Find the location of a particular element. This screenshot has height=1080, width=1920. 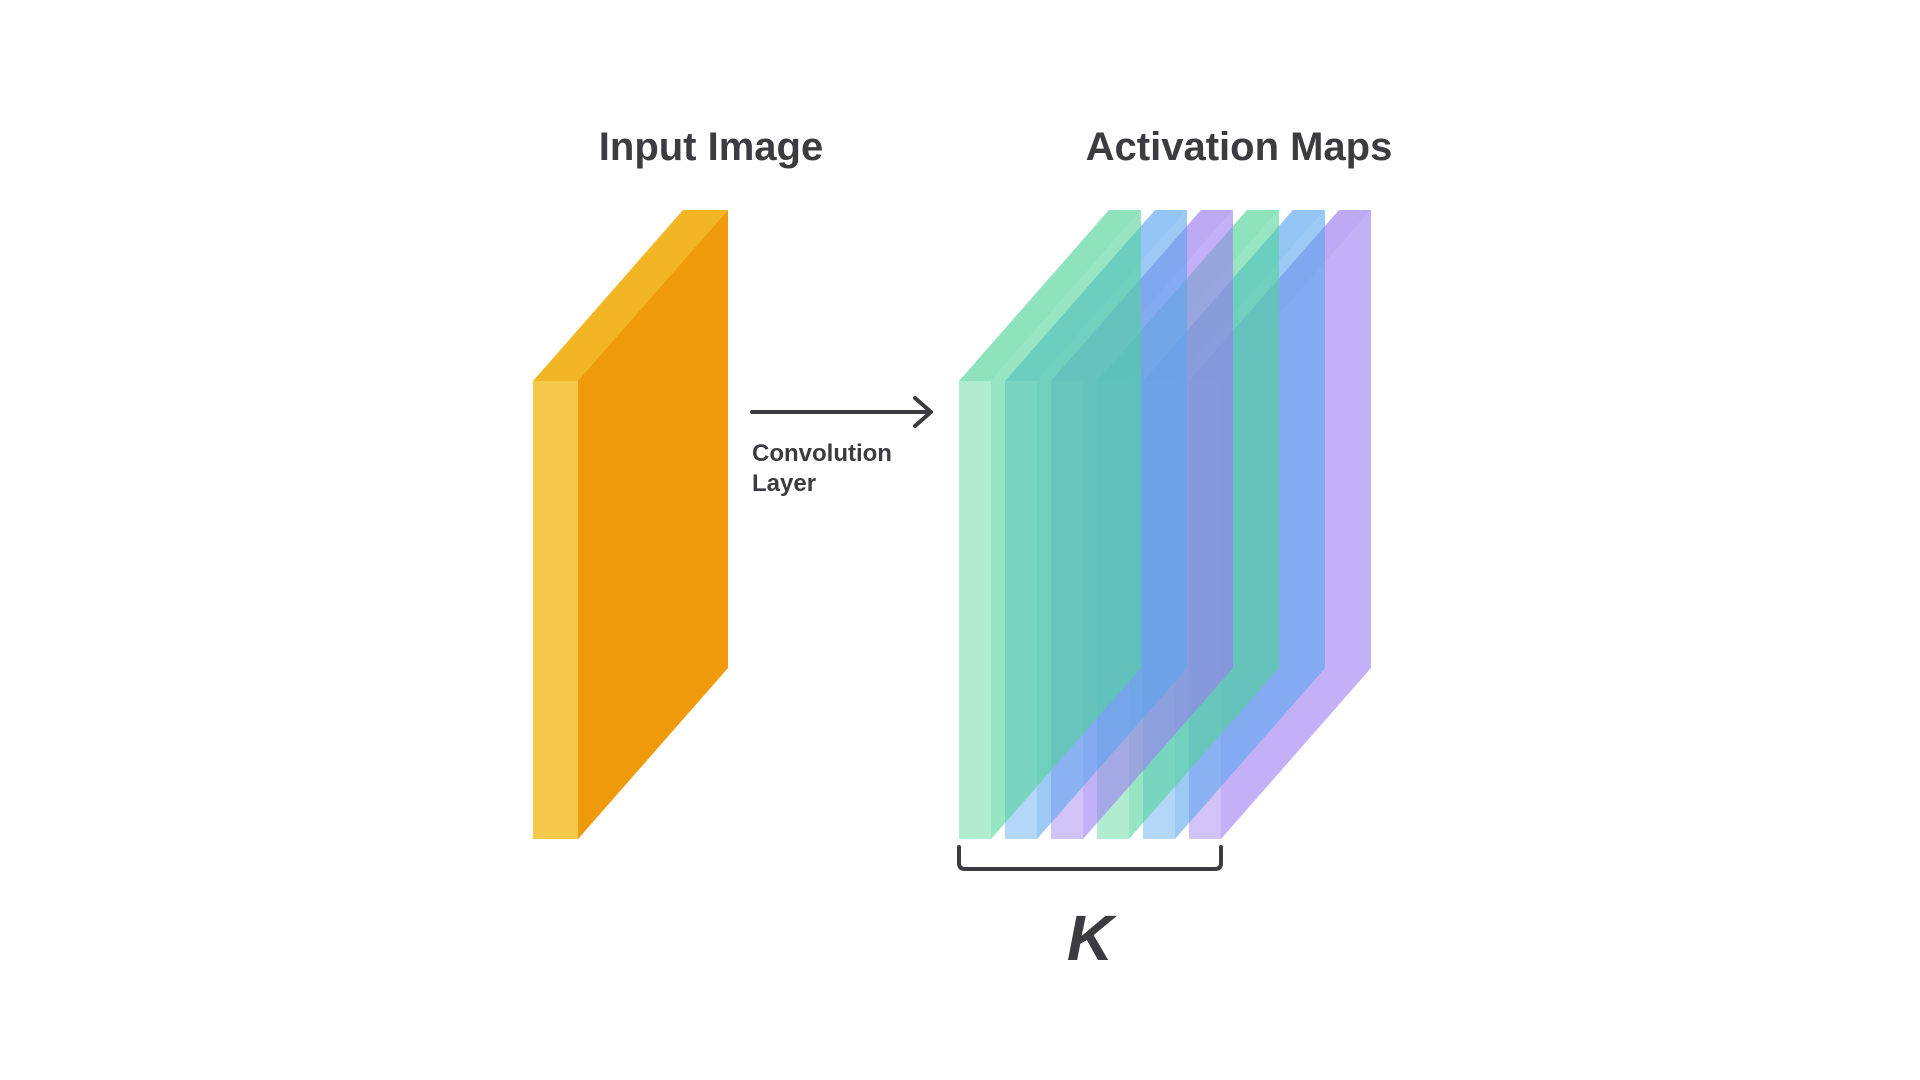

activation-maps-stack is located at coordinates (1165, 524).